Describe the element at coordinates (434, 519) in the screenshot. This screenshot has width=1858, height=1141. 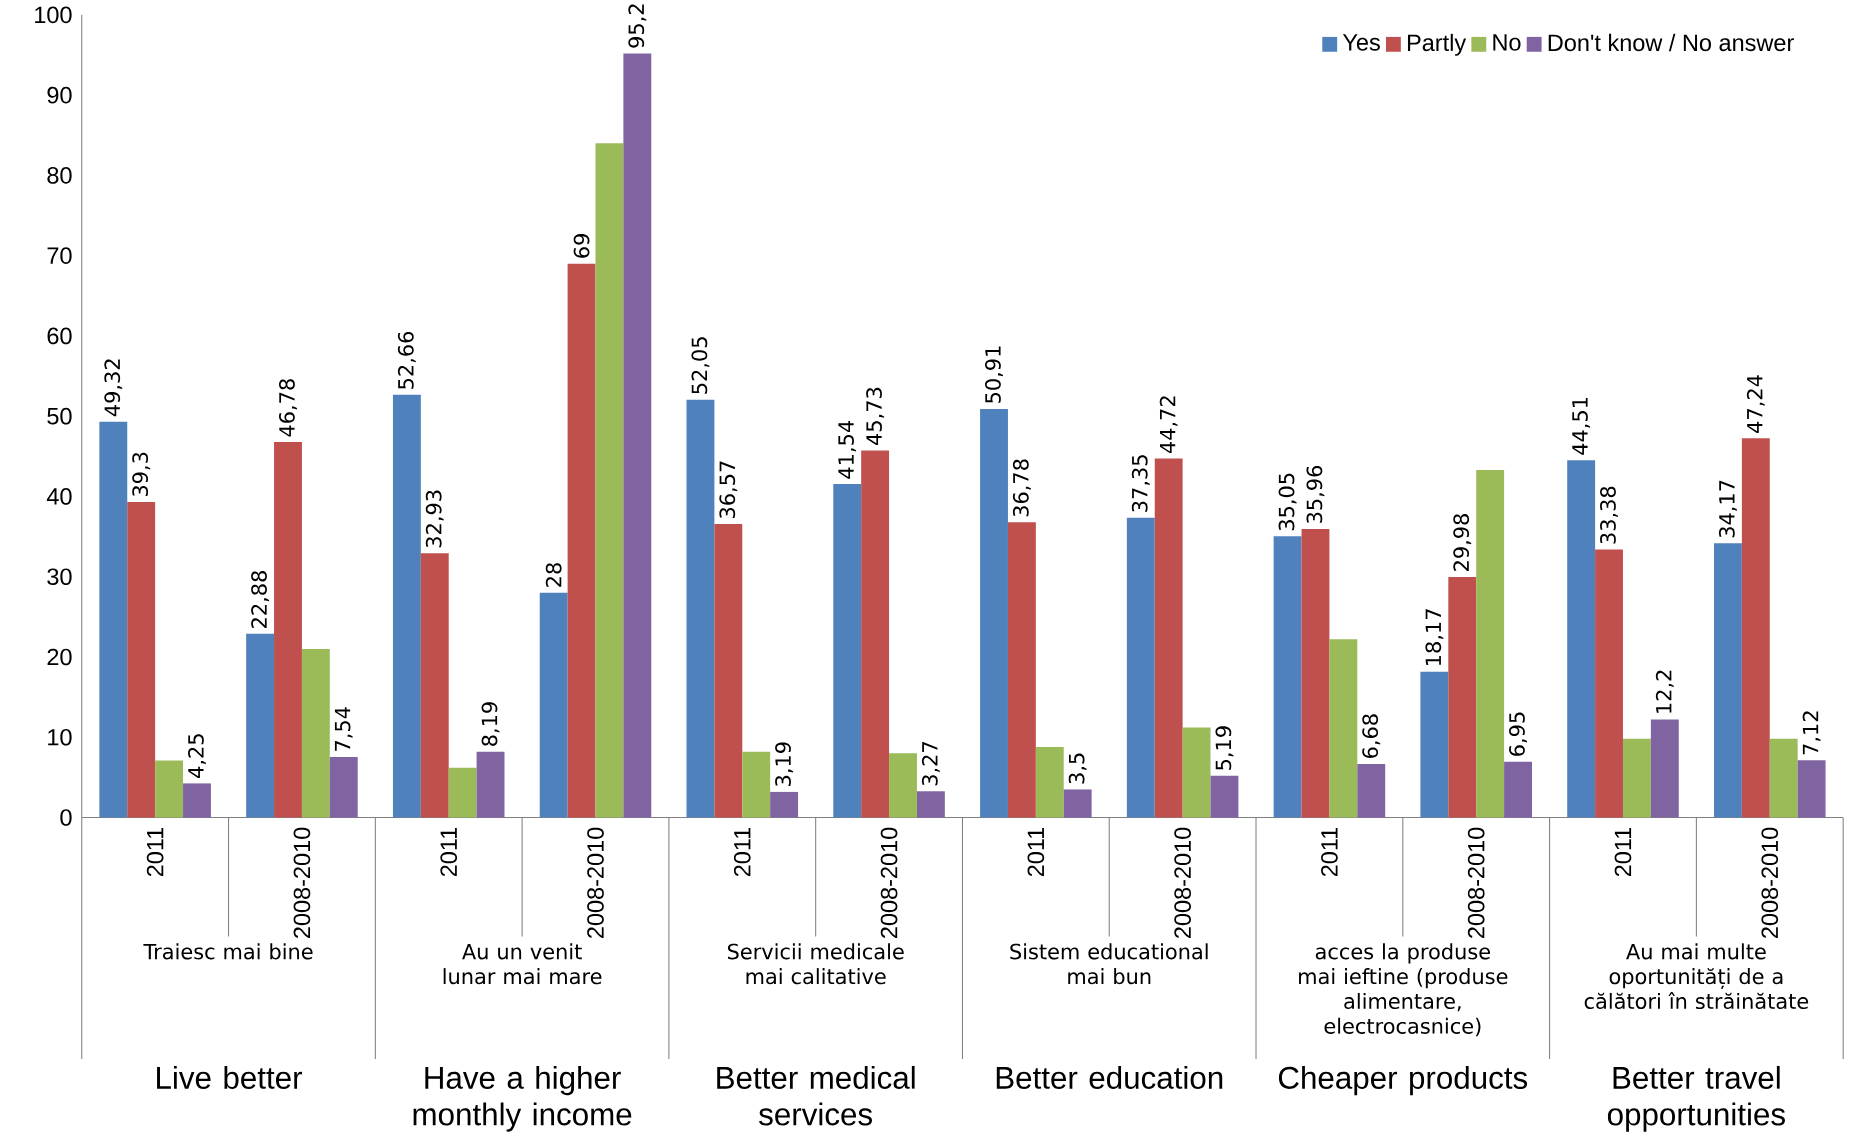
I see `data-label: 32,93` at that location.